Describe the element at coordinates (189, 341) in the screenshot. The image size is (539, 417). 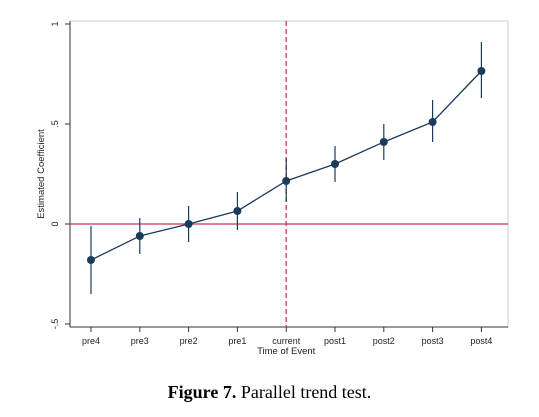
I see `x-tick-label: pre2` at that location.